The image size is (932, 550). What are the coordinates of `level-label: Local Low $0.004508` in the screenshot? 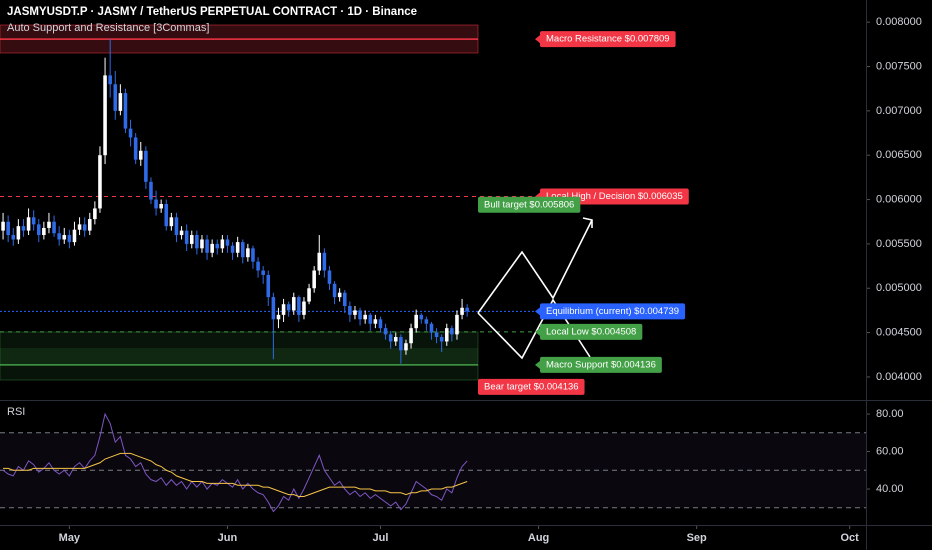 It's located at (589, 331).